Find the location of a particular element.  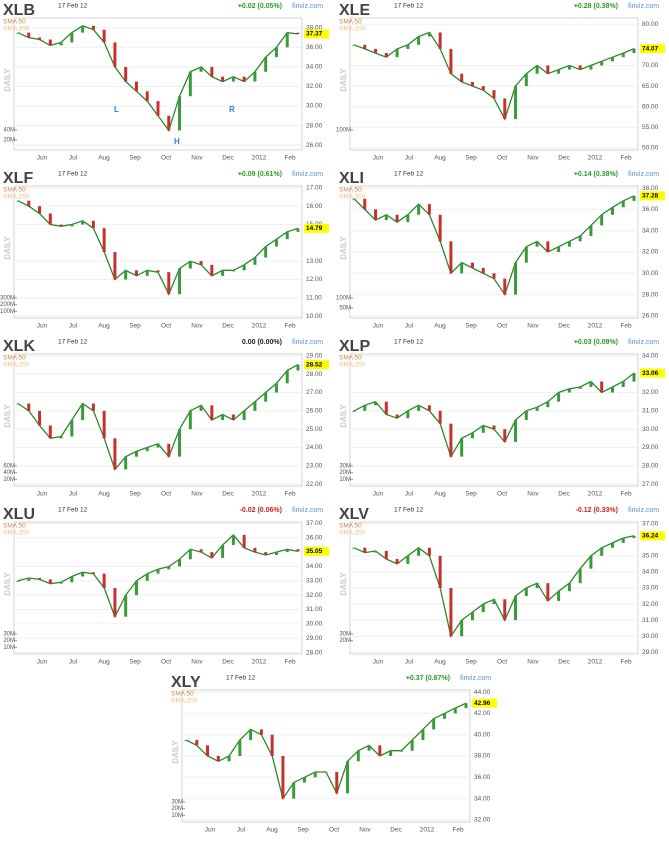

plot-frame is located at coordinates (158, 588).